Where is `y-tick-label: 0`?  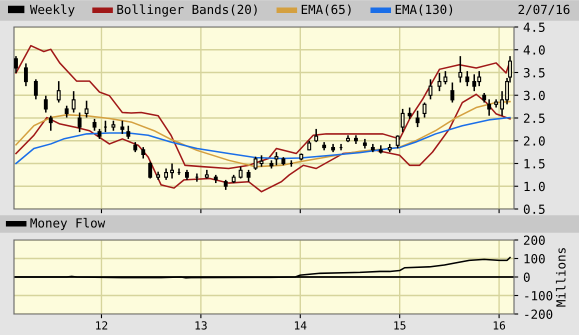
y-tick-label: 0 is located at coordinates (527, 277).